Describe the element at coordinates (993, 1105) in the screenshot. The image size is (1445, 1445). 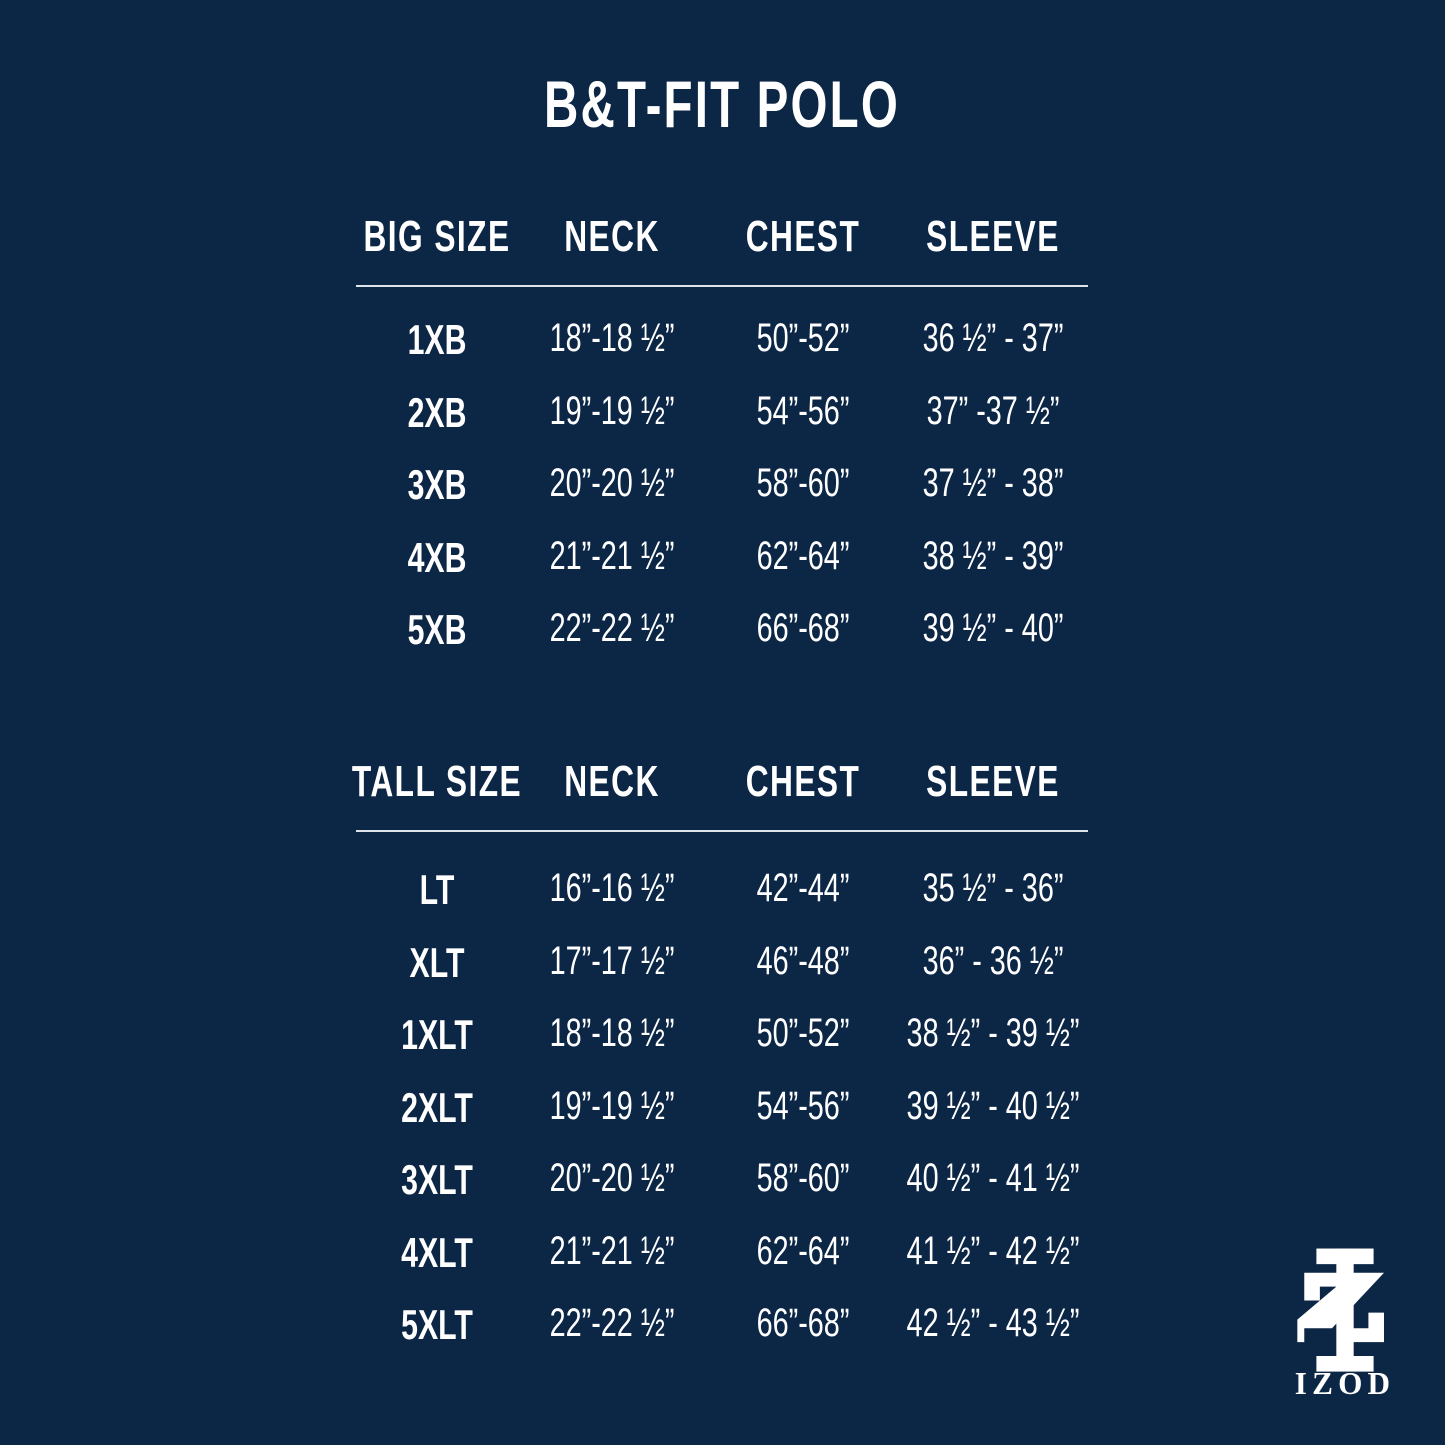
I see `sleeve-value: 39 ½” - 40 ½”` at that location.